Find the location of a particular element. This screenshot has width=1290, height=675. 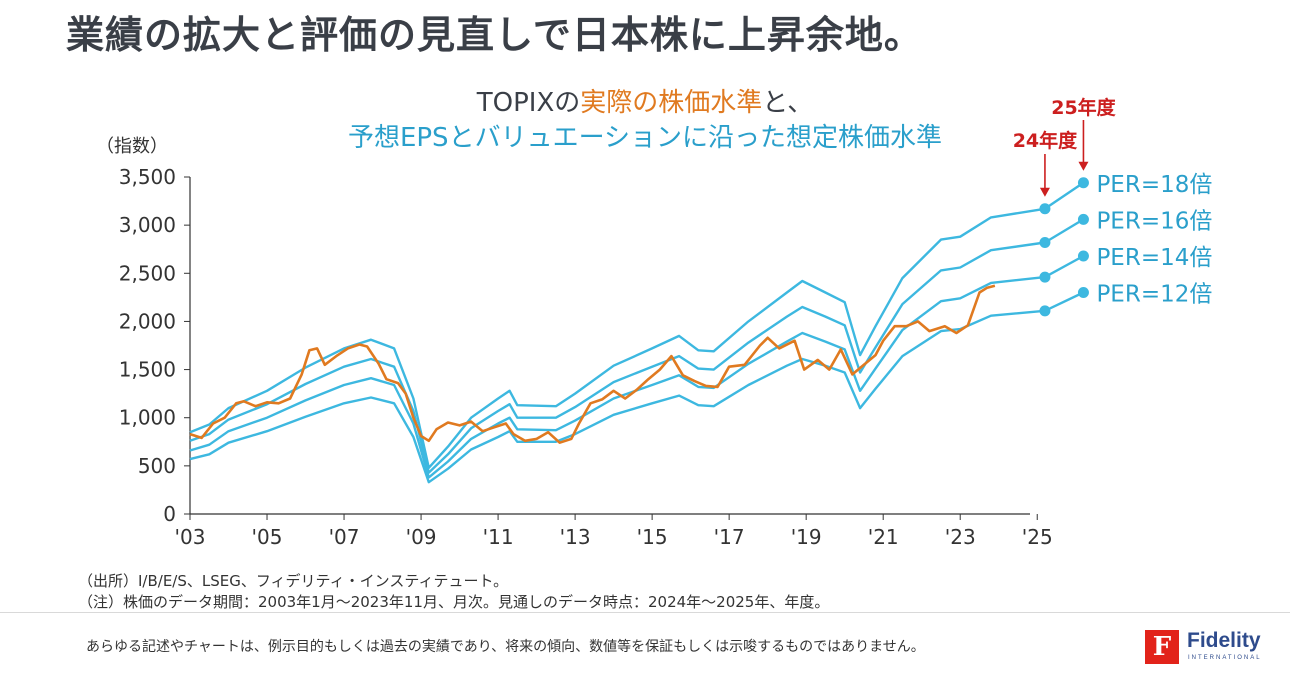

x-tick-label: '03 is located at coordinates (190, 537).